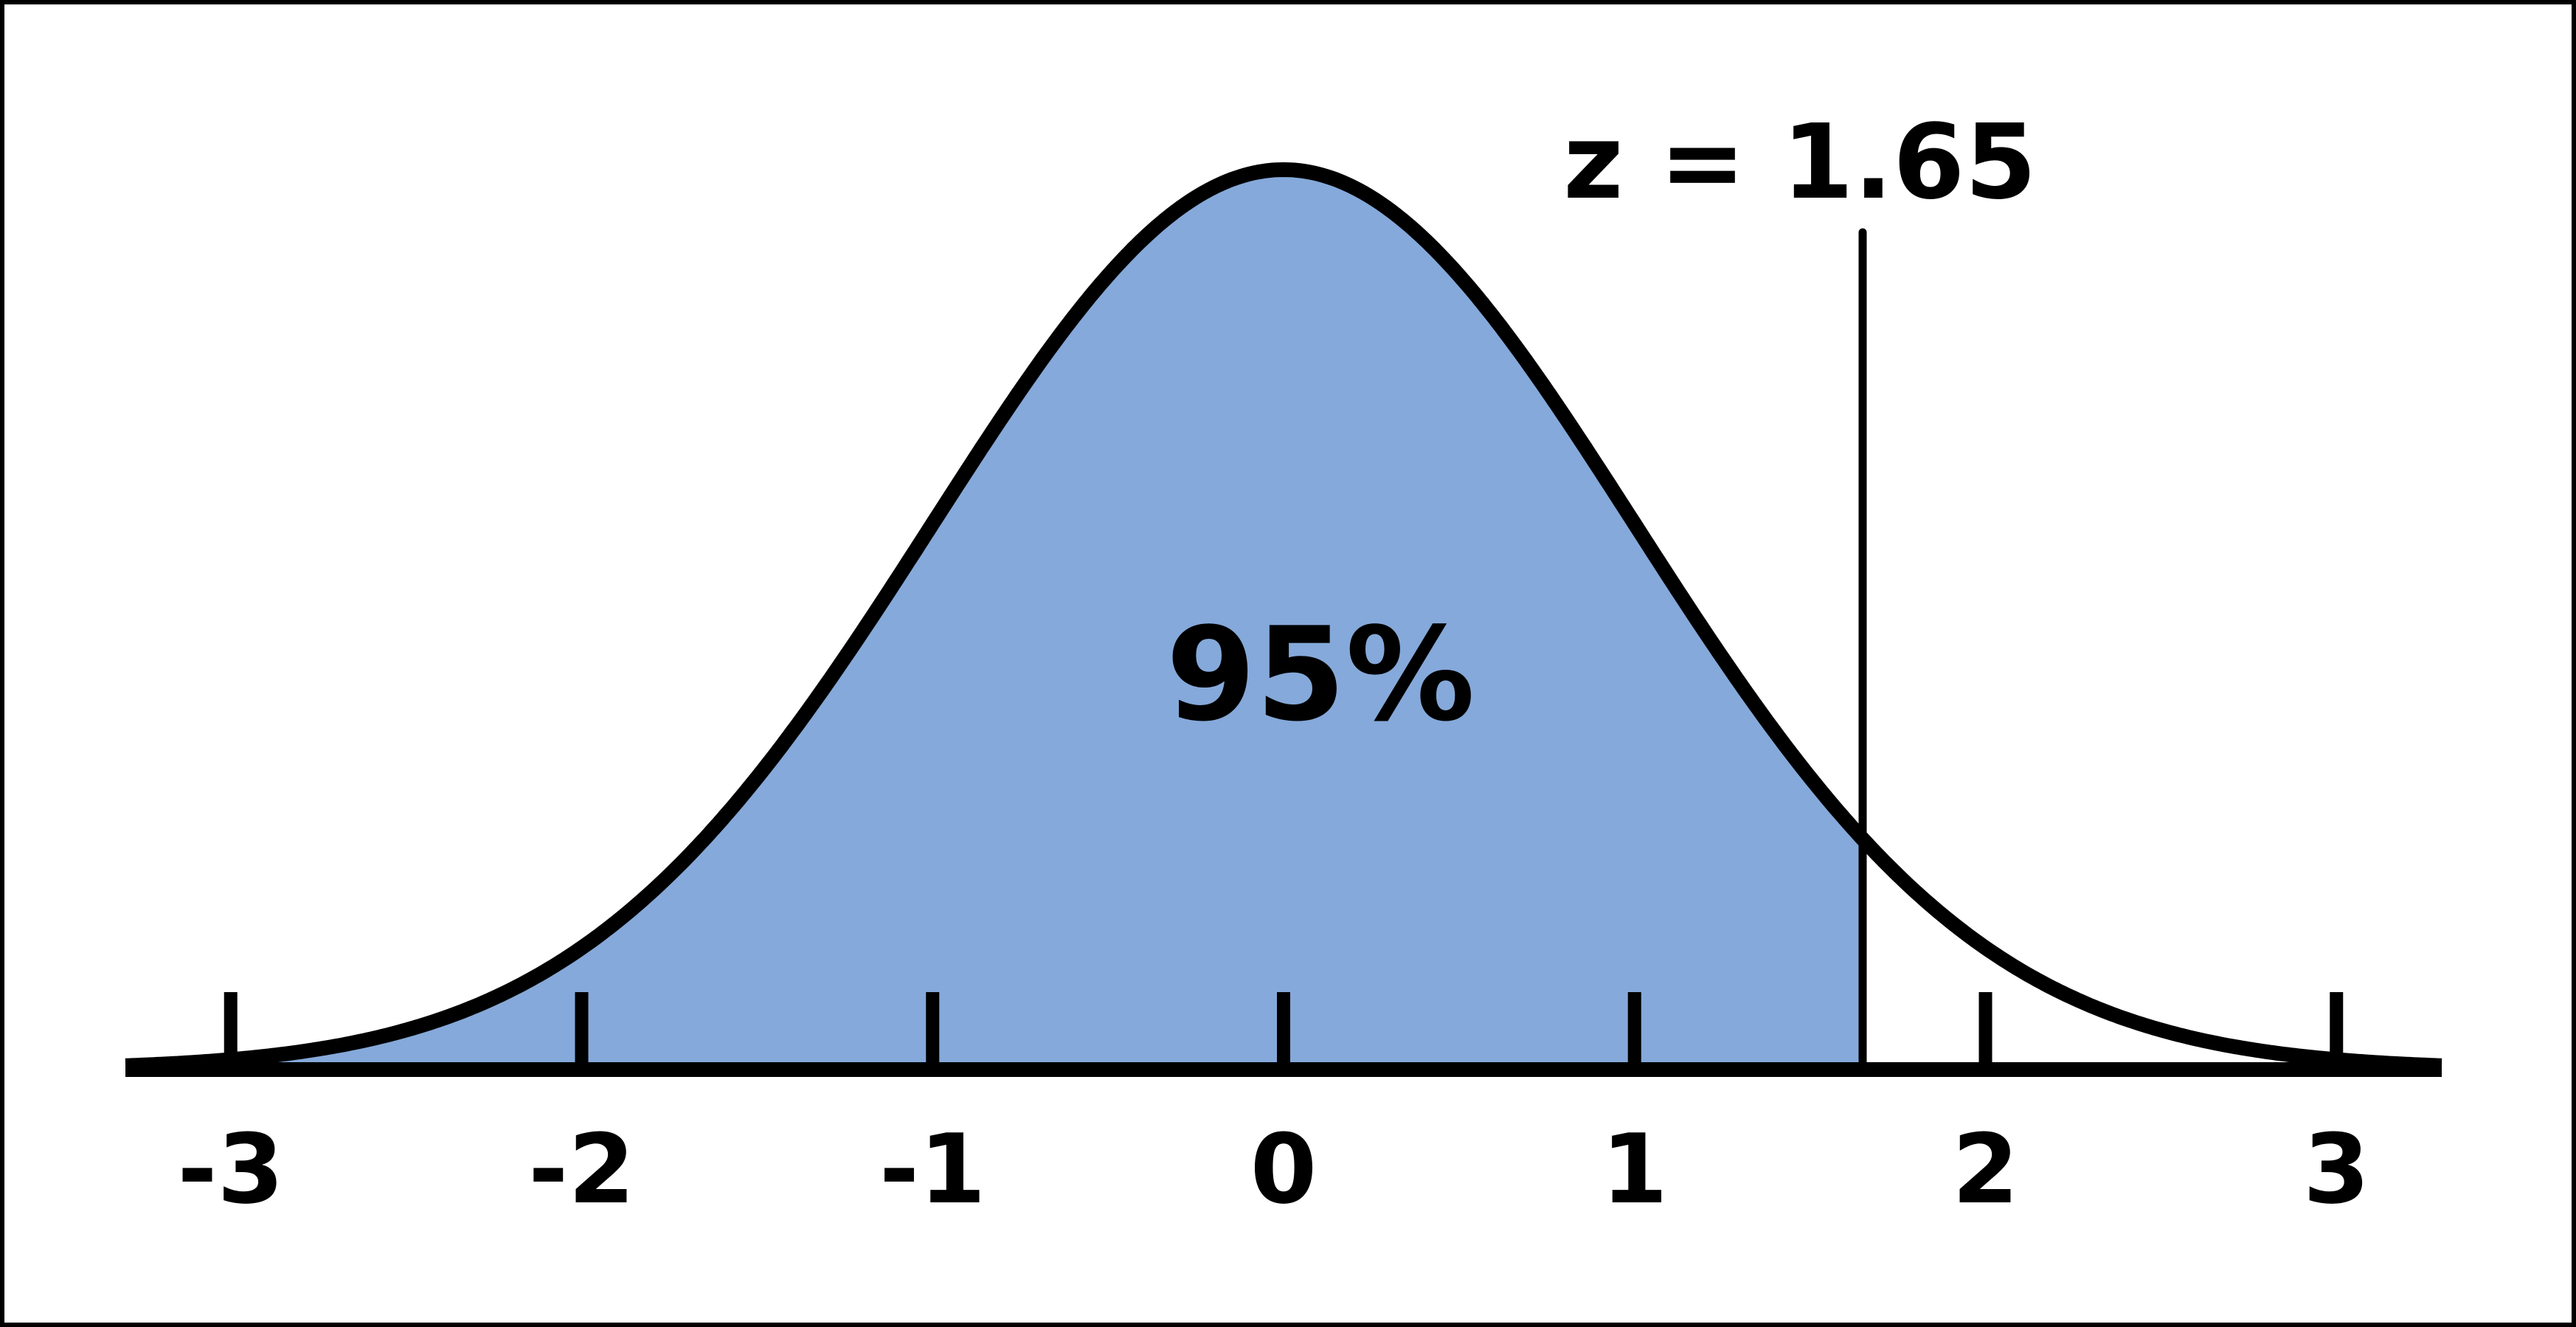  Describe the element at coordinates (2336, 1169) in the screenshot. I see `x-tick-label: 3` at that location.